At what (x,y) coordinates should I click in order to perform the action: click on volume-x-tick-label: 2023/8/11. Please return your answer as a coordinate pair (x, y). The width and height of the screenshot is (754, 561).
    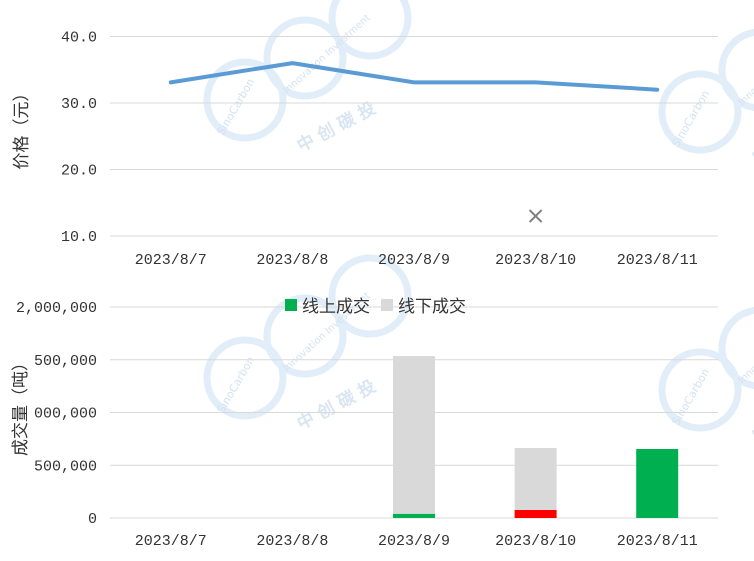
    Looking at the image, I should click on (657, 541).